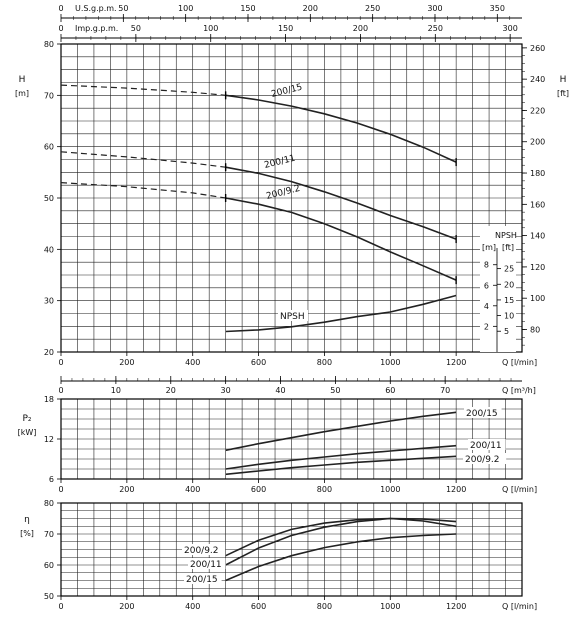 The height and width of the screenshot is (619, 584). Describe the element at coordinates (185, 8) in the screenshot. I see `usgpm-tick-label: 100` at that location.